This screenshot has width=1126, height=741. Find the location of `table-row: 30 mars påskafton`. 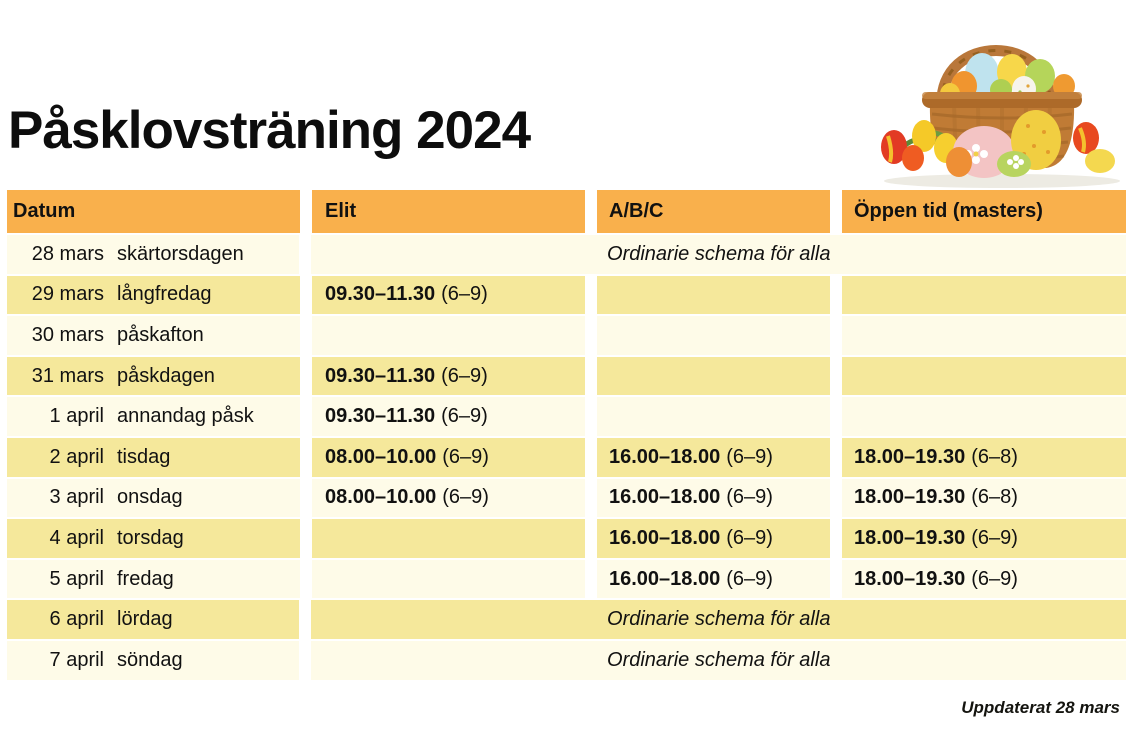

table-row: 30 mars påskafton is located at coordinates (566, 335).